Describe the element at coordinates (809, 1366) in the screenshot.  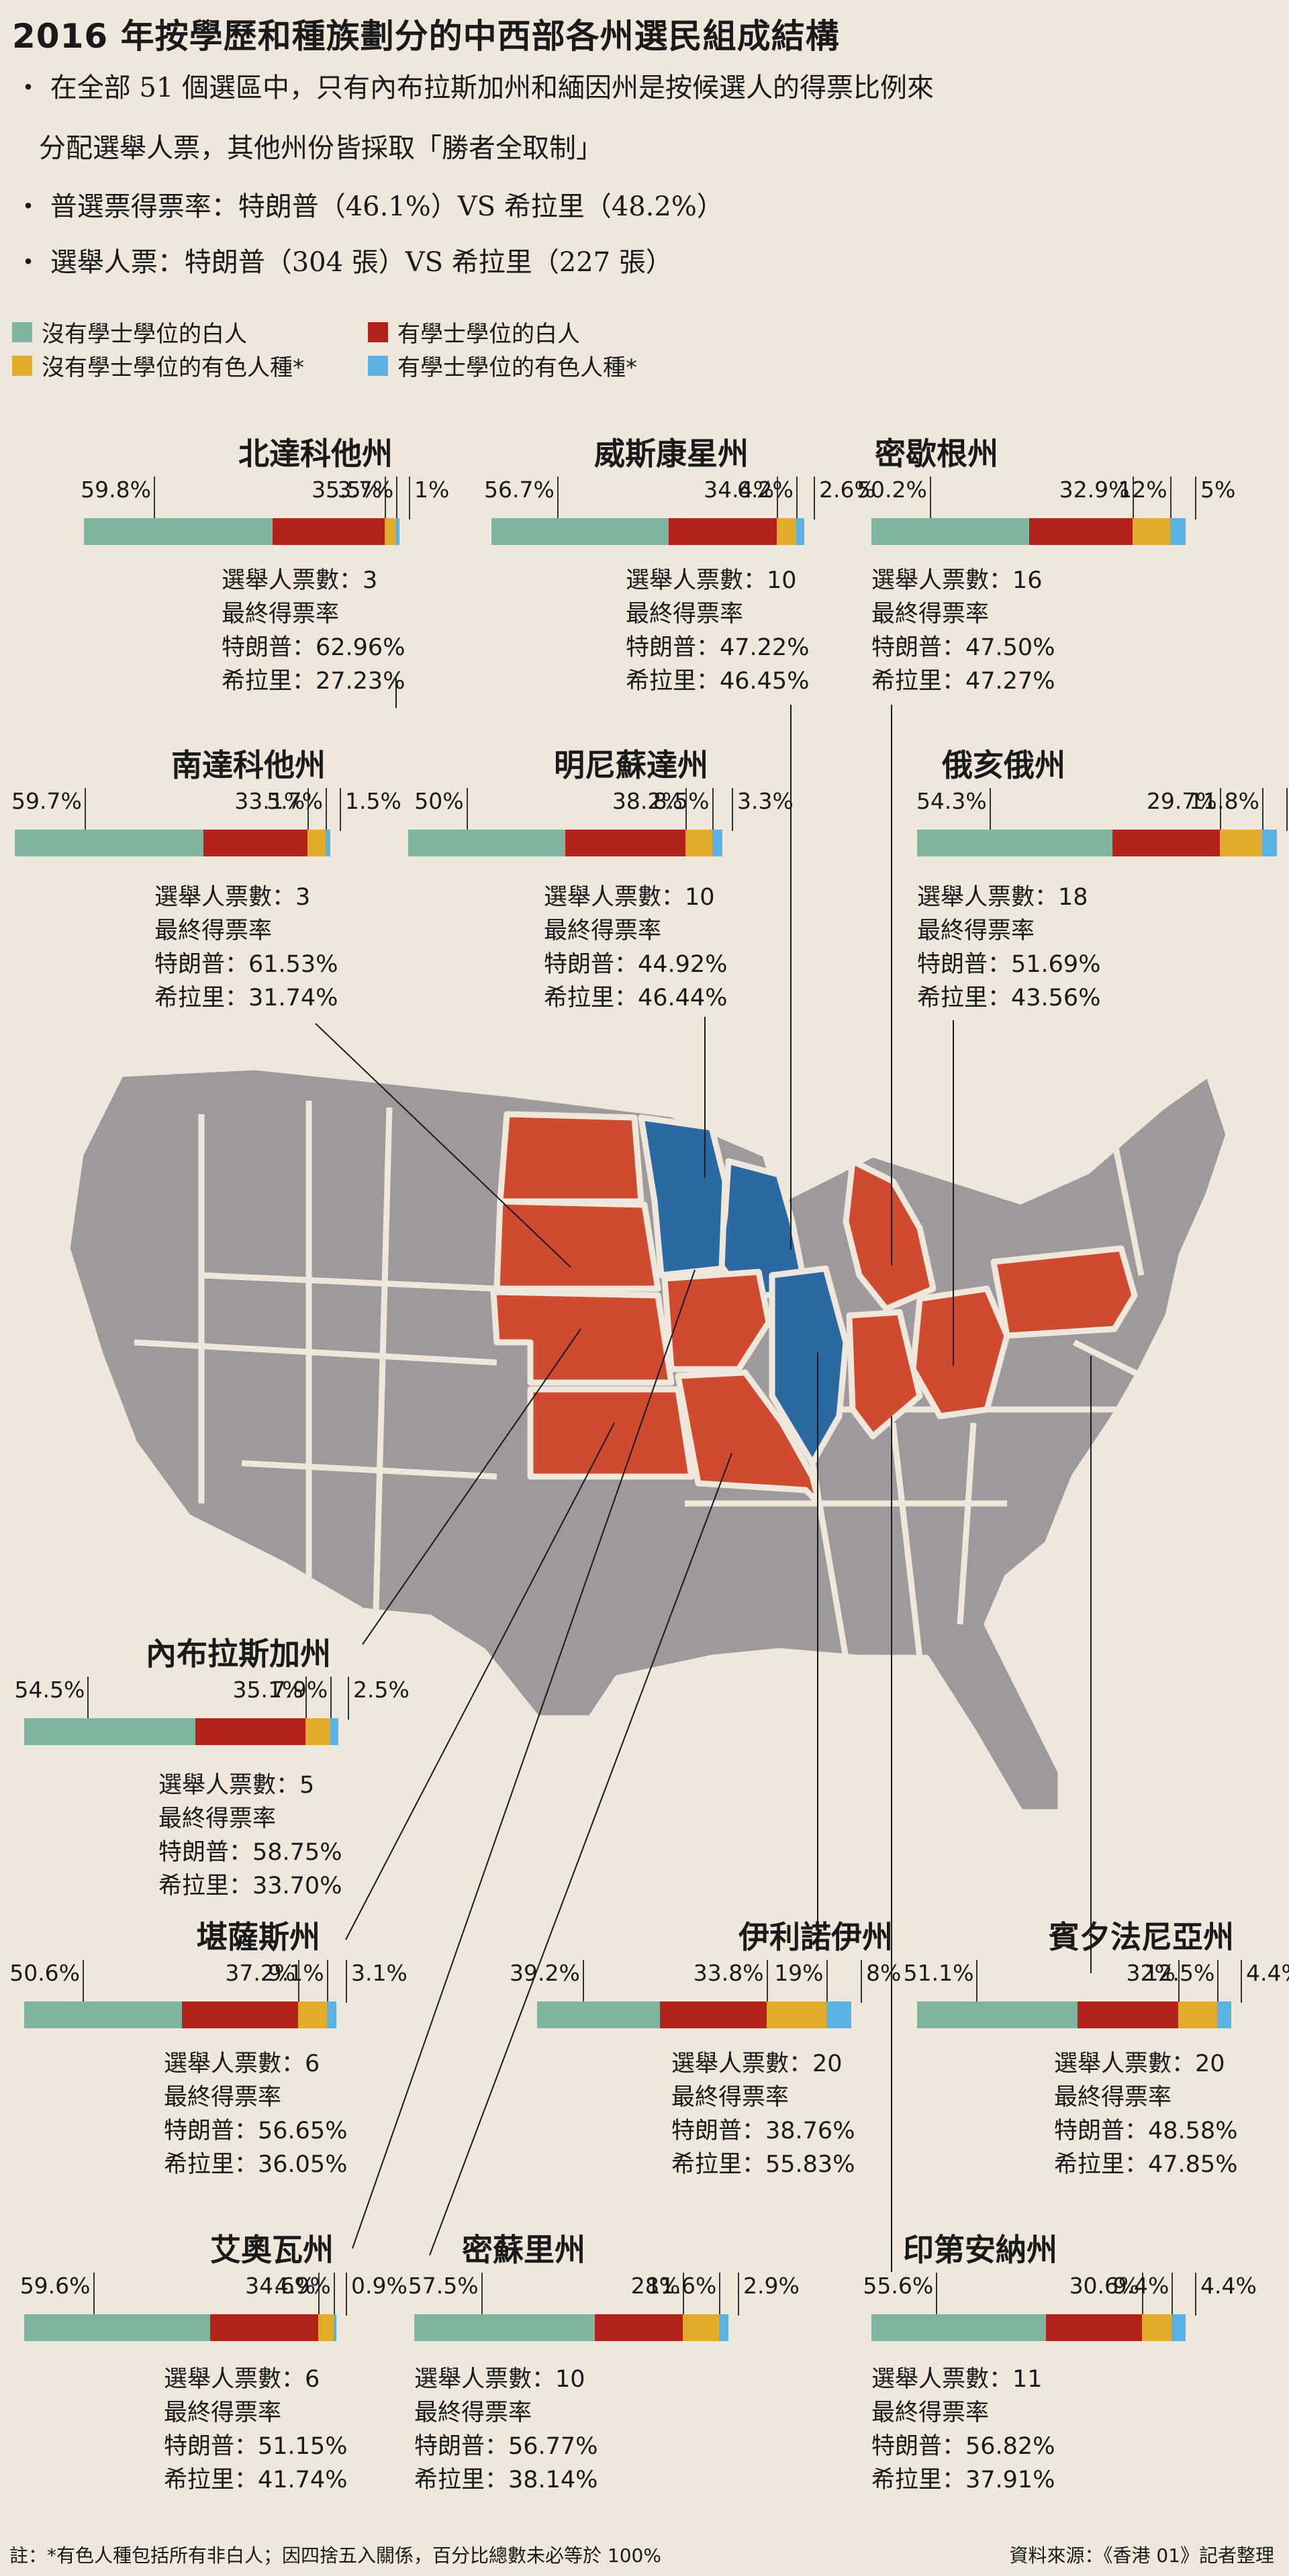
I see `state-shape-il` at that location.